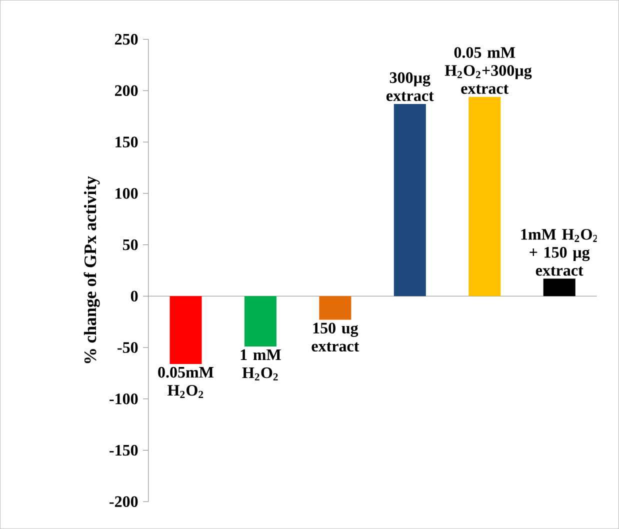 The width and height of the screenshot is (619, 529). I want to click on y-tick-label: 0, so click(134, 296).